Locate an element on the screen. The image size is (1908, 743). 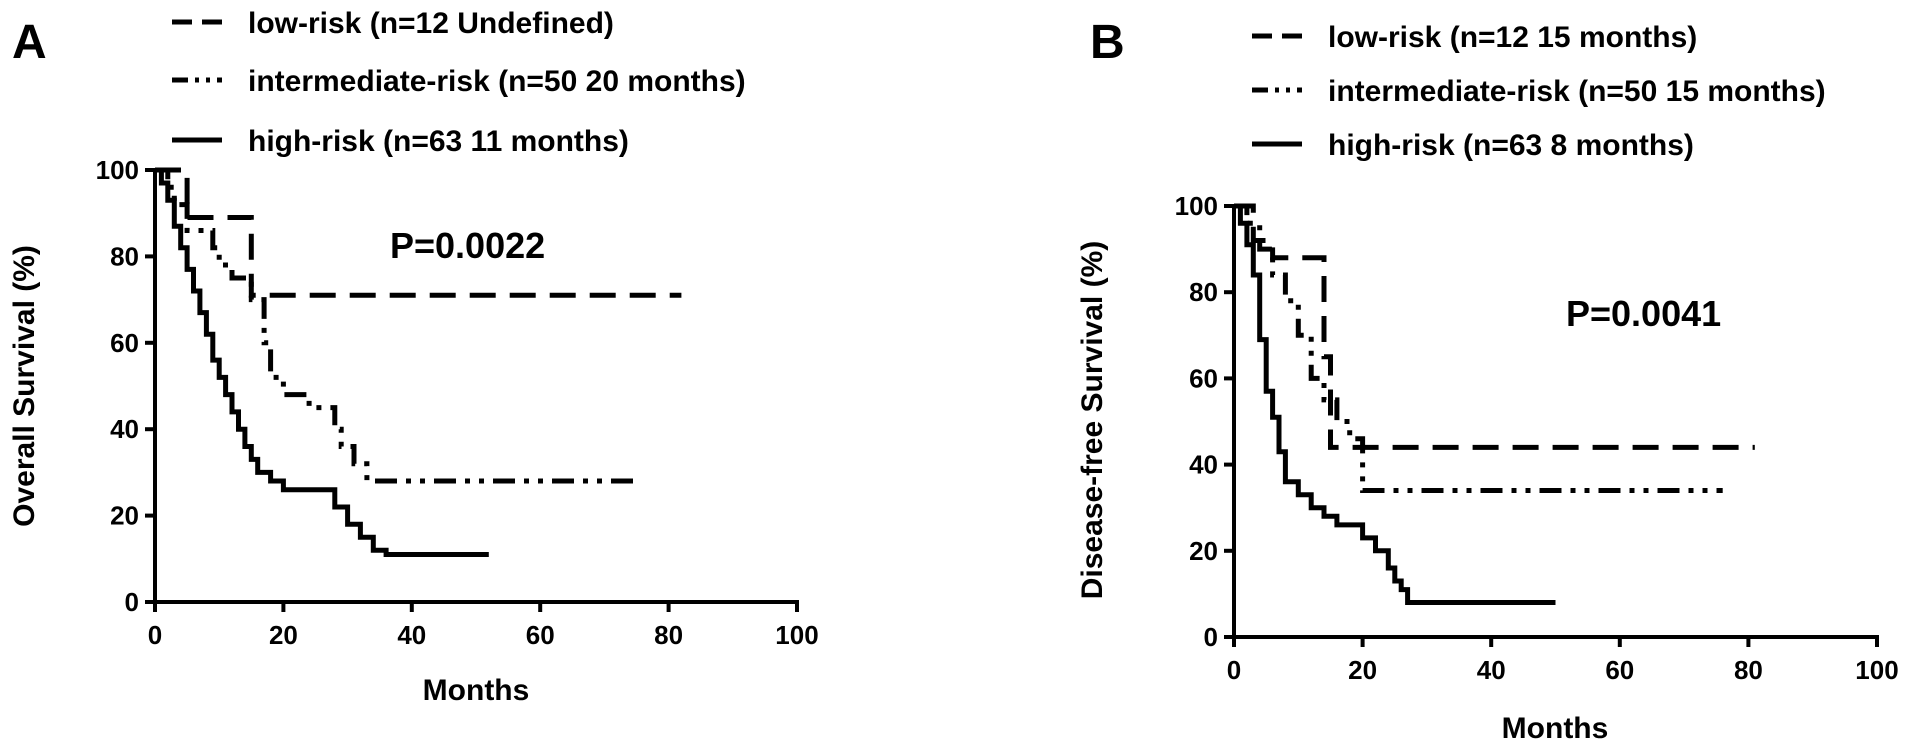
y-axis-title: Overall Survival (%) is located at coordinates (24, 386).